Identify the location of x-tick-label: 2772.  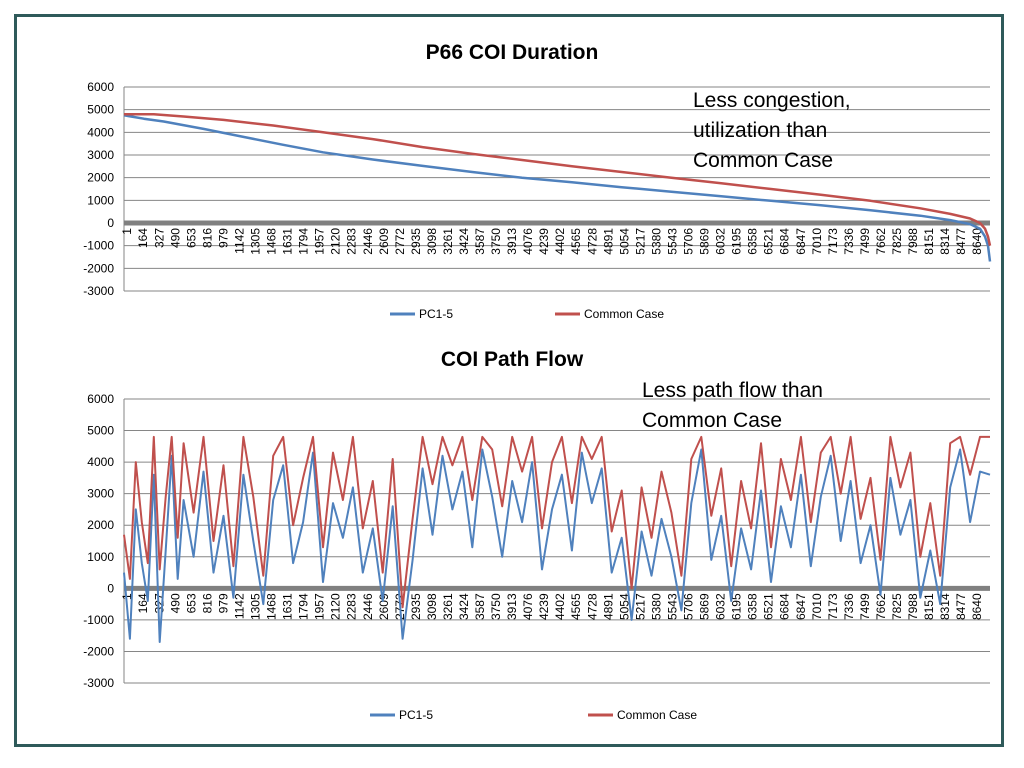
(400, 241).